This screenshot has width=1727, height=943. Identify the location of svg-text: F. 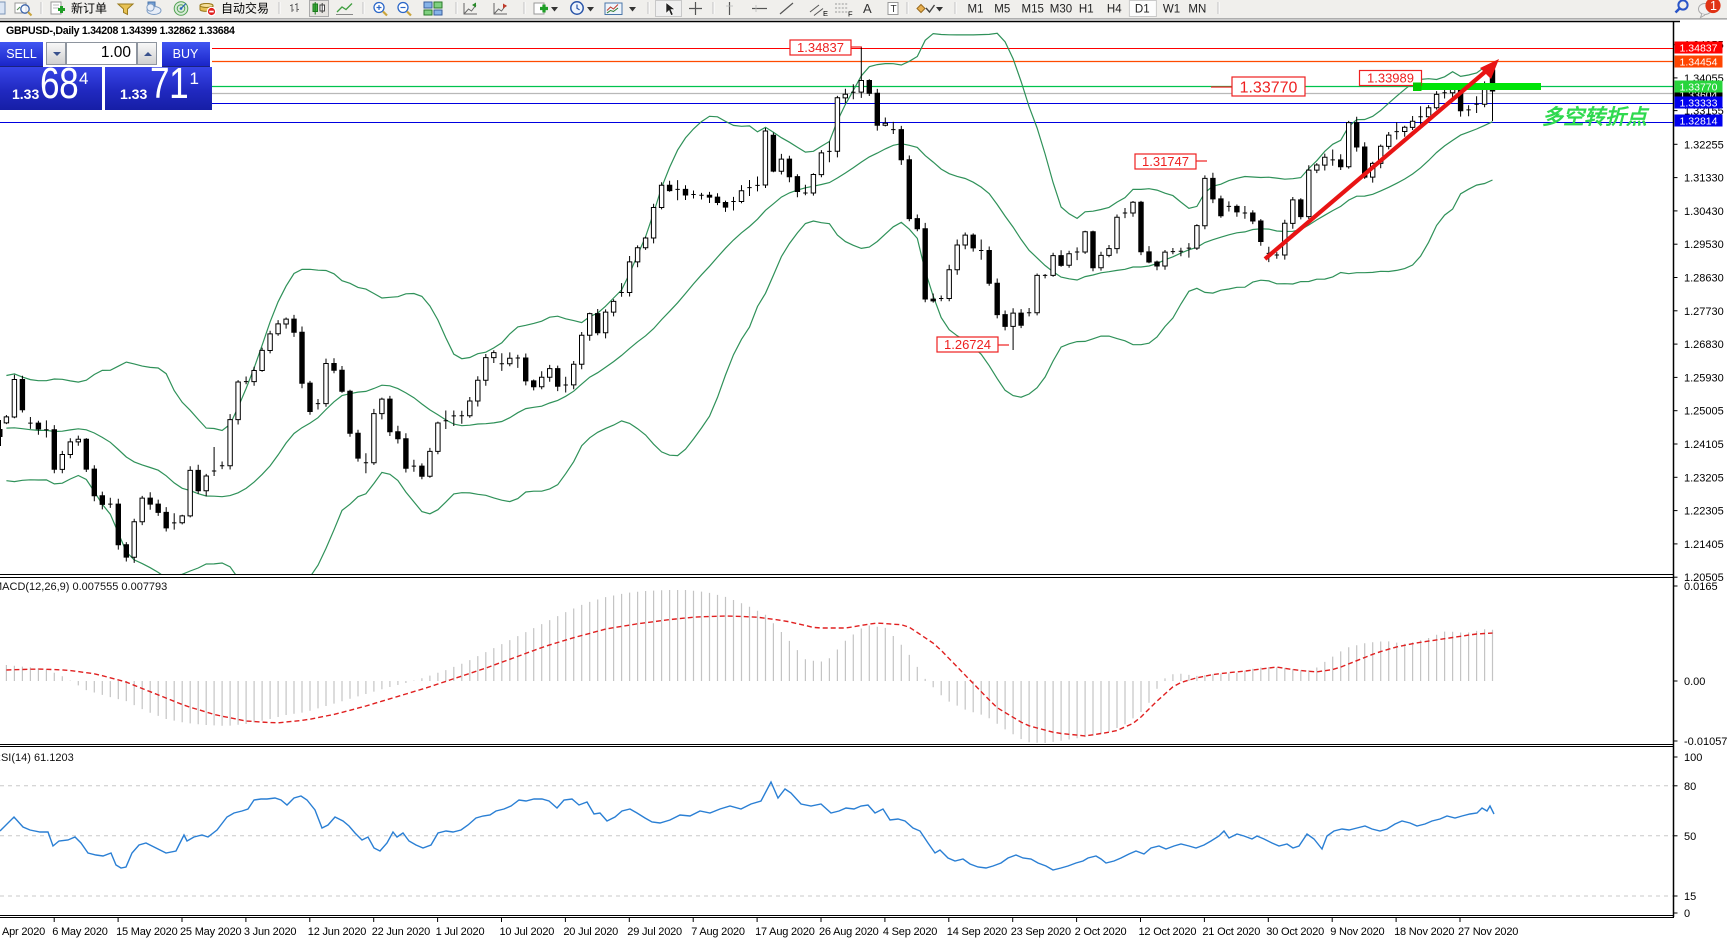
(850, 14).